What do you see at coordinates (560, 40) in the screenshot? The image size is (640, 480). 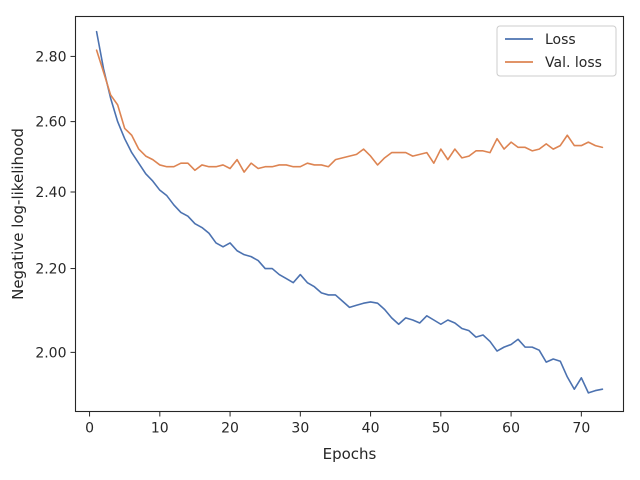 I see `legend-label: Loss` at bounding box center [560, 40].